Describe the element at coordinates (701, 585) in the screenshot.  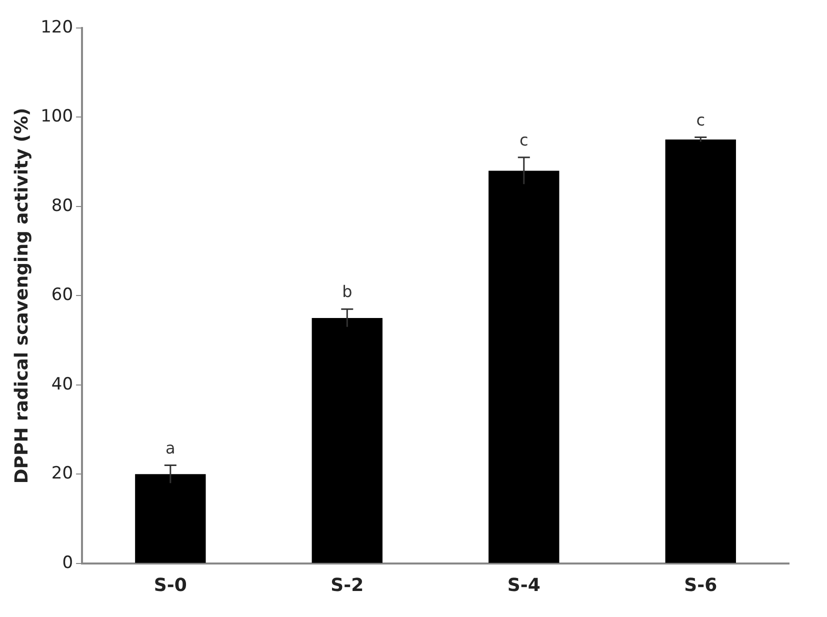
I see `x-tick-label: S-6` at that location.